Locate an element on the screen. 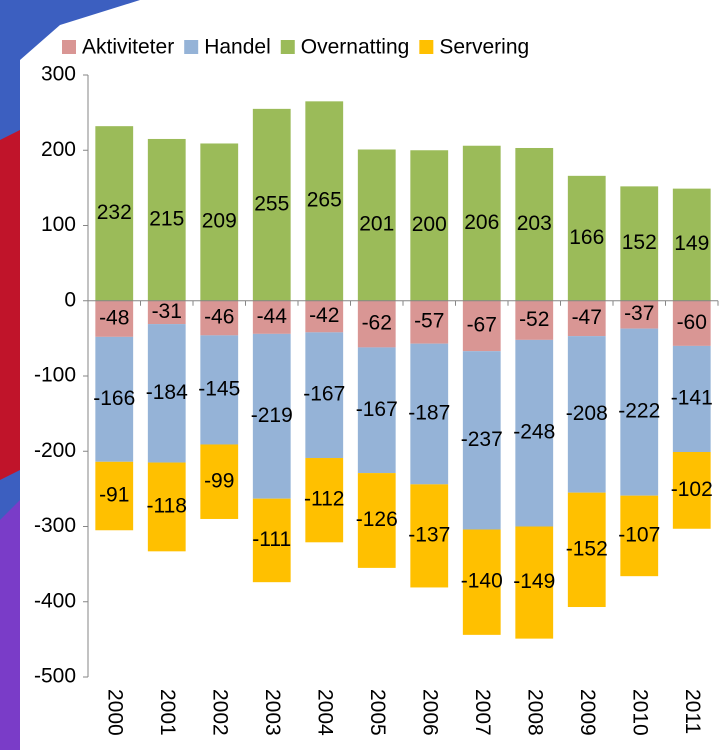 This screenshot has width=720, height=750. data-label: -140 is located at coordinates (482, 581).